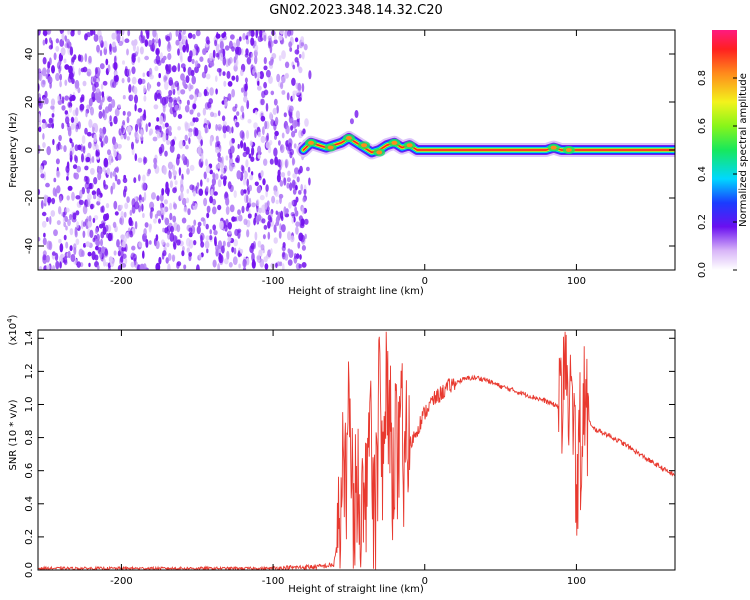 Image resolution: width=750 pixels, height=600 pixels. I want to click on signal-blob-core, so click(311, 142).